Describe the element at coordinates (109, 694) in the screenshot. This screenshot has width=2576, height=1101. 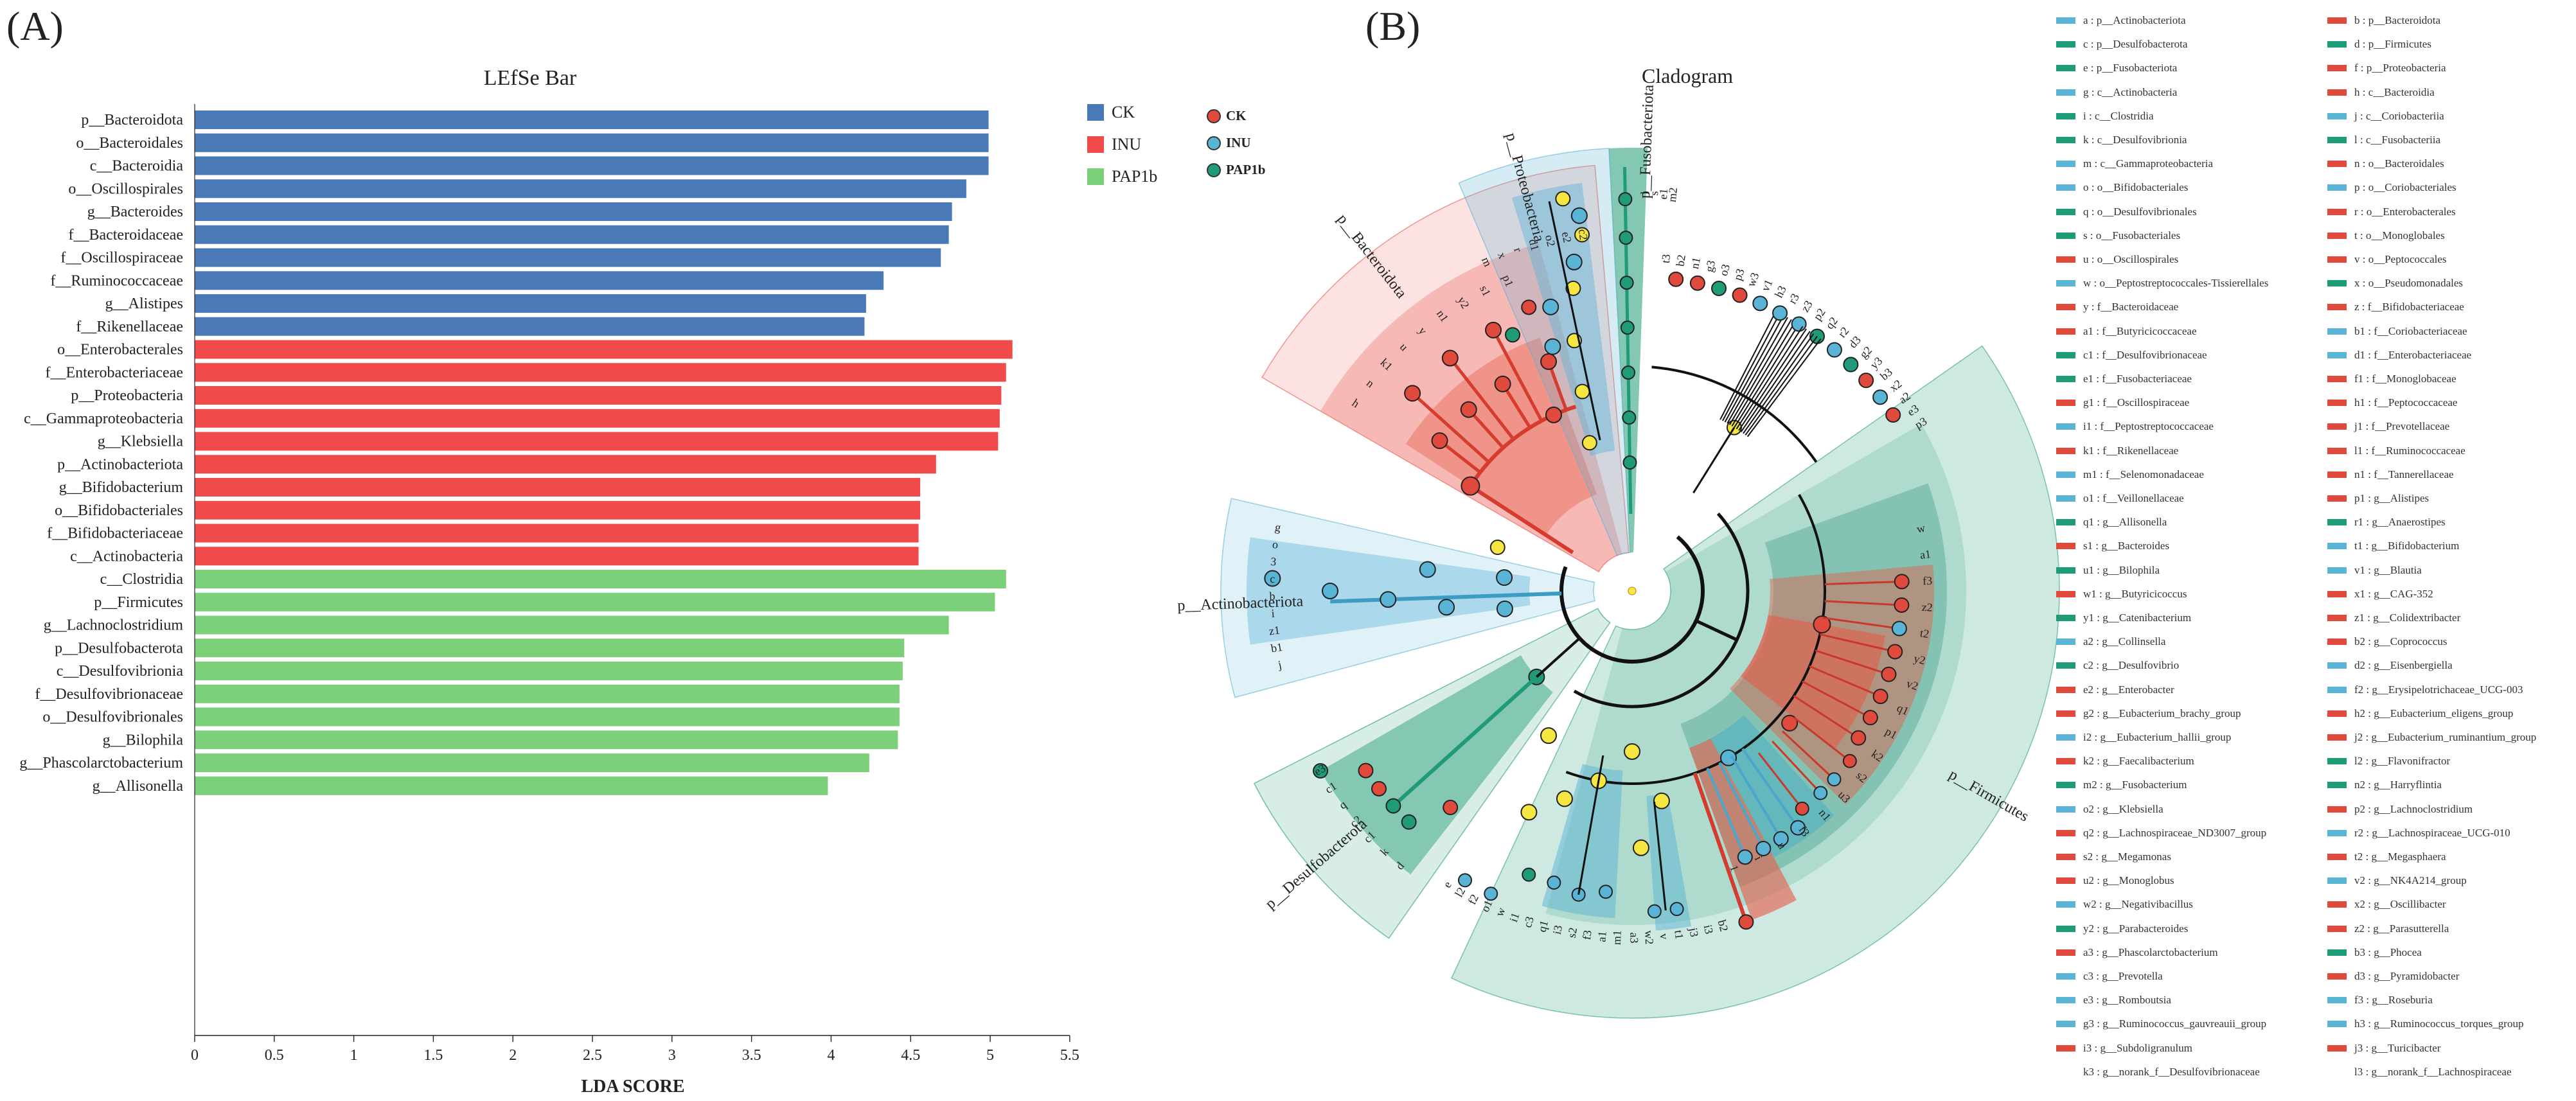
I see `category-label: f__Desulfovibrionaceae` at that location.